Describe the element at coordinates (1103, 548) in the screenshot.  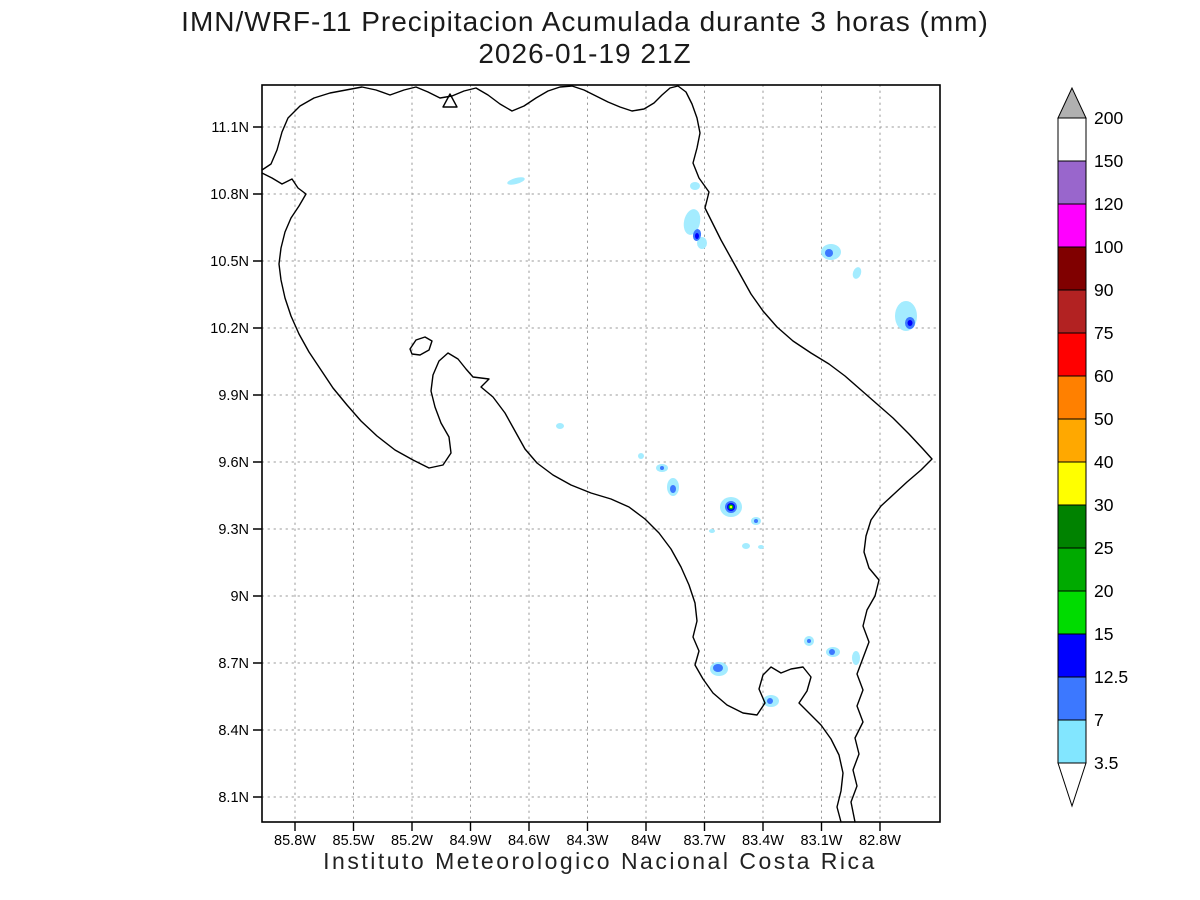
I see `colorbar-label: 25` at that location.